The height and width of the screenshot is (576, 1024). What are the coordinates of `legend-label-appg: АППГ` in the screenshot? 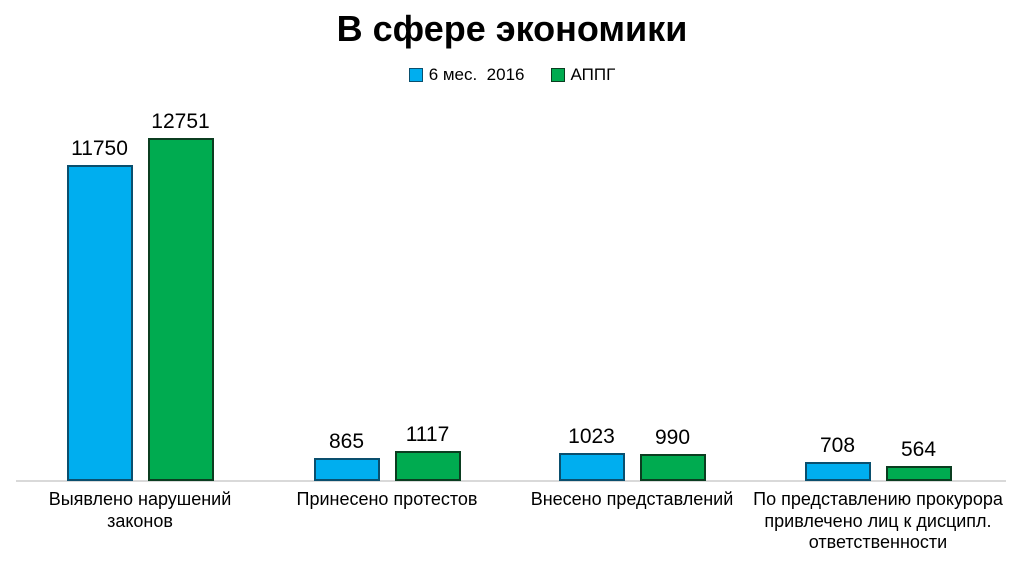 It's located at (593, 74).